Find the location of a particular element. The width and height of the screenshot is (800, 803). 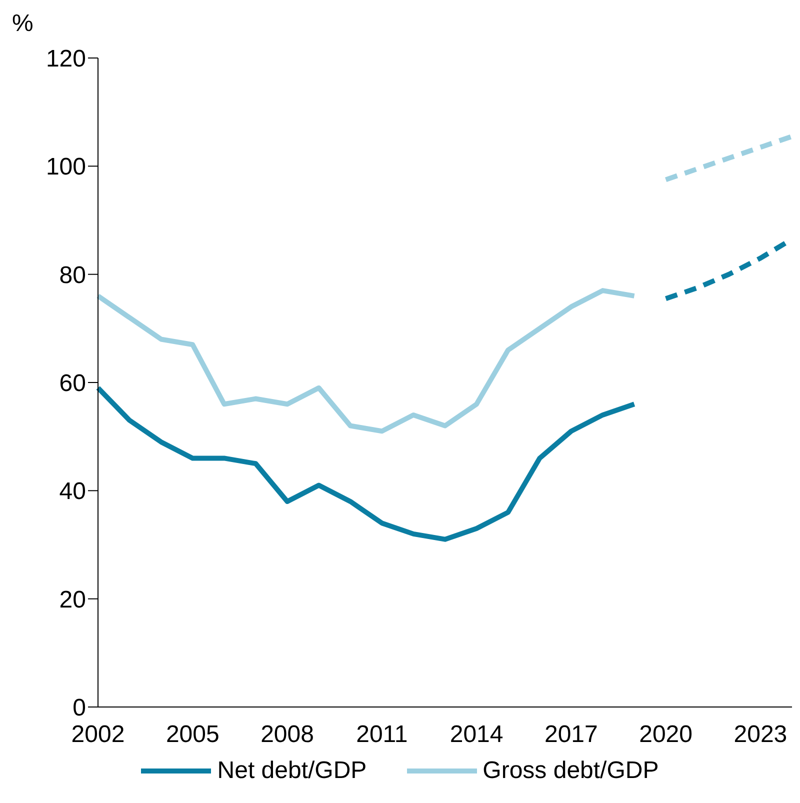

y-tick-label: 40 is located at coordinates (72, 492).